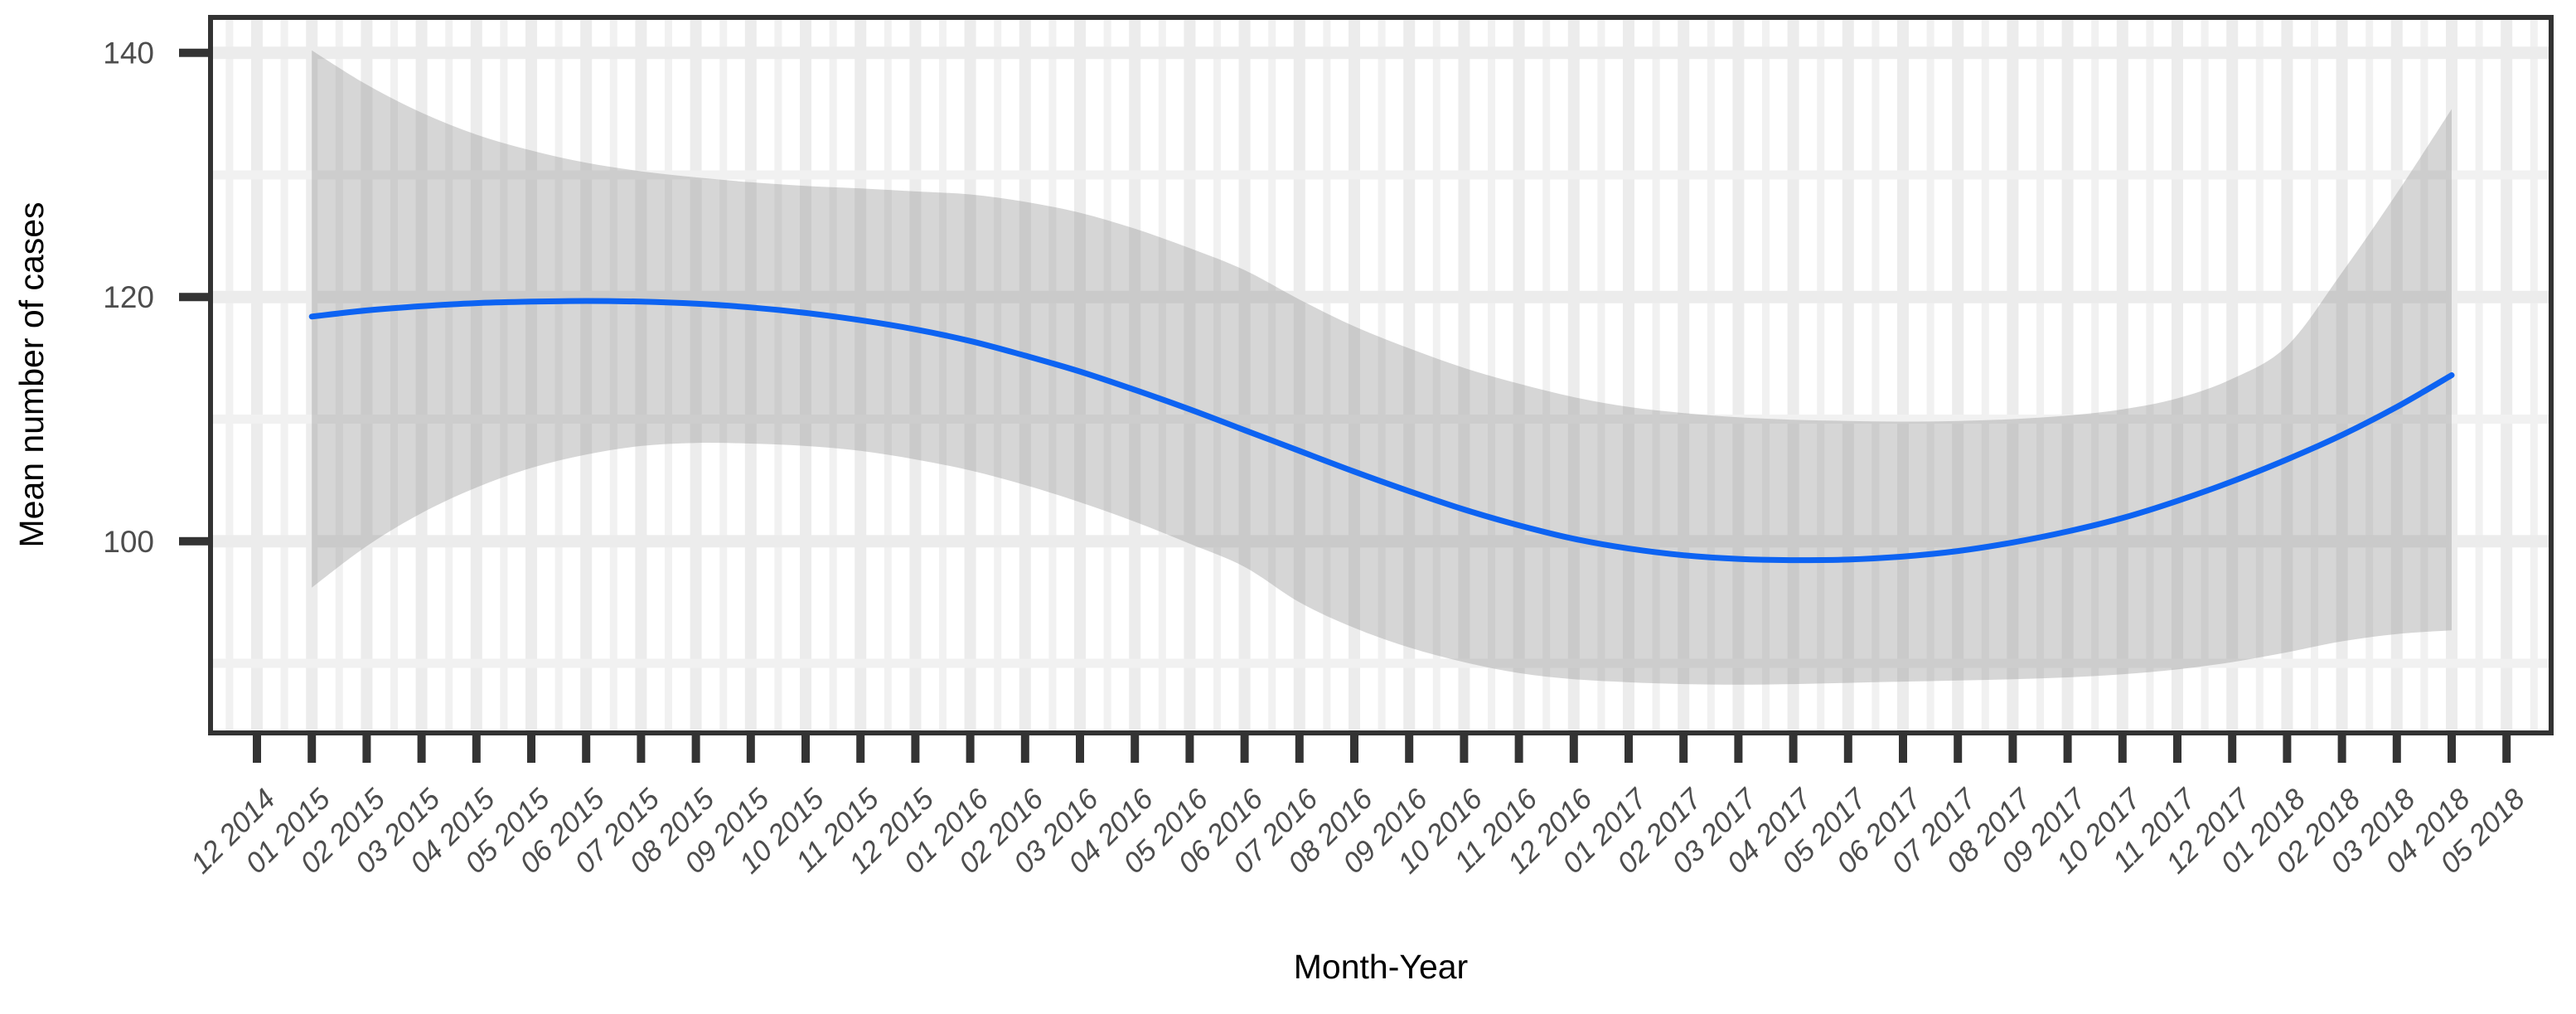  What do you see at coordinates (128, 53) in the screenshot?
I see `y-tick-label: 140` at bounding box center [128, 53].